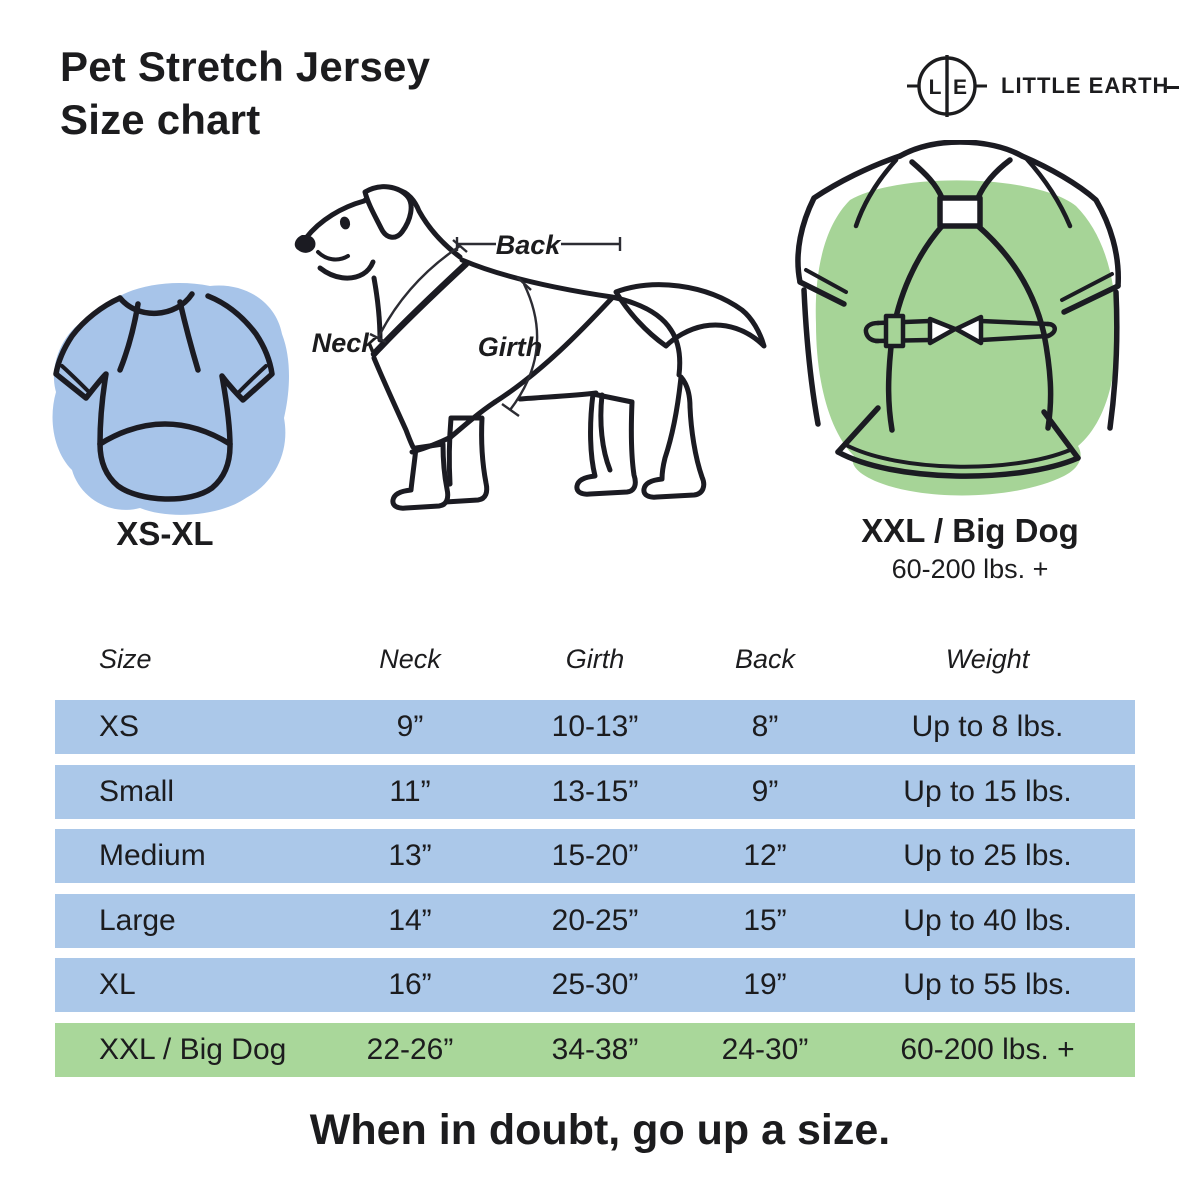 The width and height of the screenshot is (1200, 1200). Describe the element at coordinates (765, 726) in the screenshot. I see `cell-back: 8”` at that location.